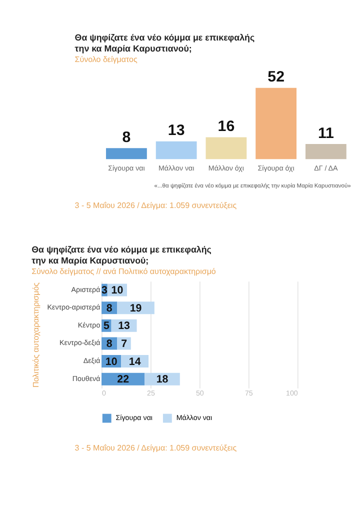 This screenshot has width=358, height=510. Describe the element at coordinates (104, 290) in the screenshot. I see `data-label: 3` at that location.